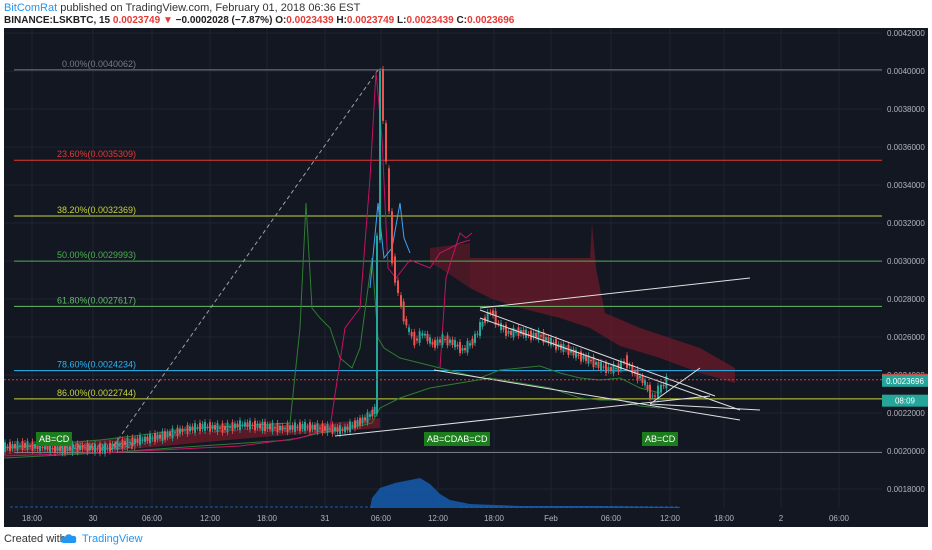 Image resolution: width=932 pixels, height=550 pixels. Describe the element at coordinates (69, 538) in the screenshot. I see `tradingview-cloud-icon` at that location.